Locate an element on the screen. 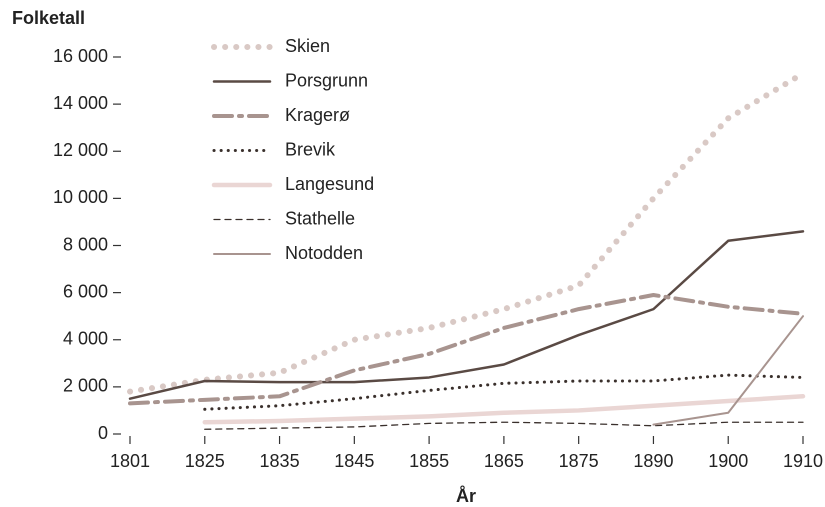  y-tick-label: 14 000 is located at coordinates (80, 103).